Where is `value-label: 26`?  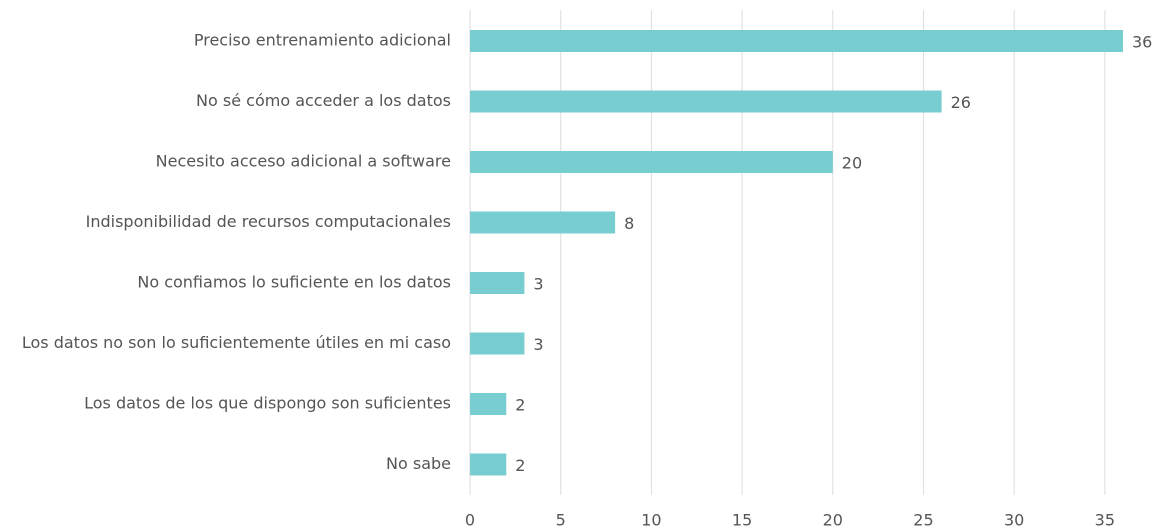
value-label: 26 is located at coordinates (961, 102).